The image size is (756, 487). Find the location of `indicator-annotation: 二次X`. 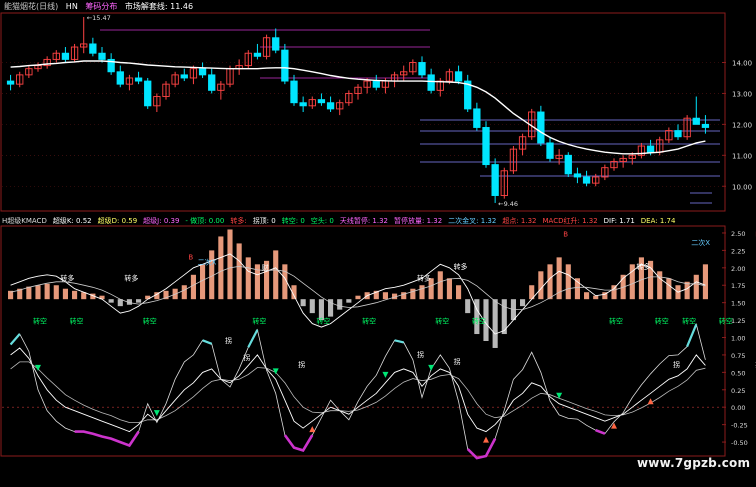

indicator-annotation: 二次X is located at coordinates (700, 242).